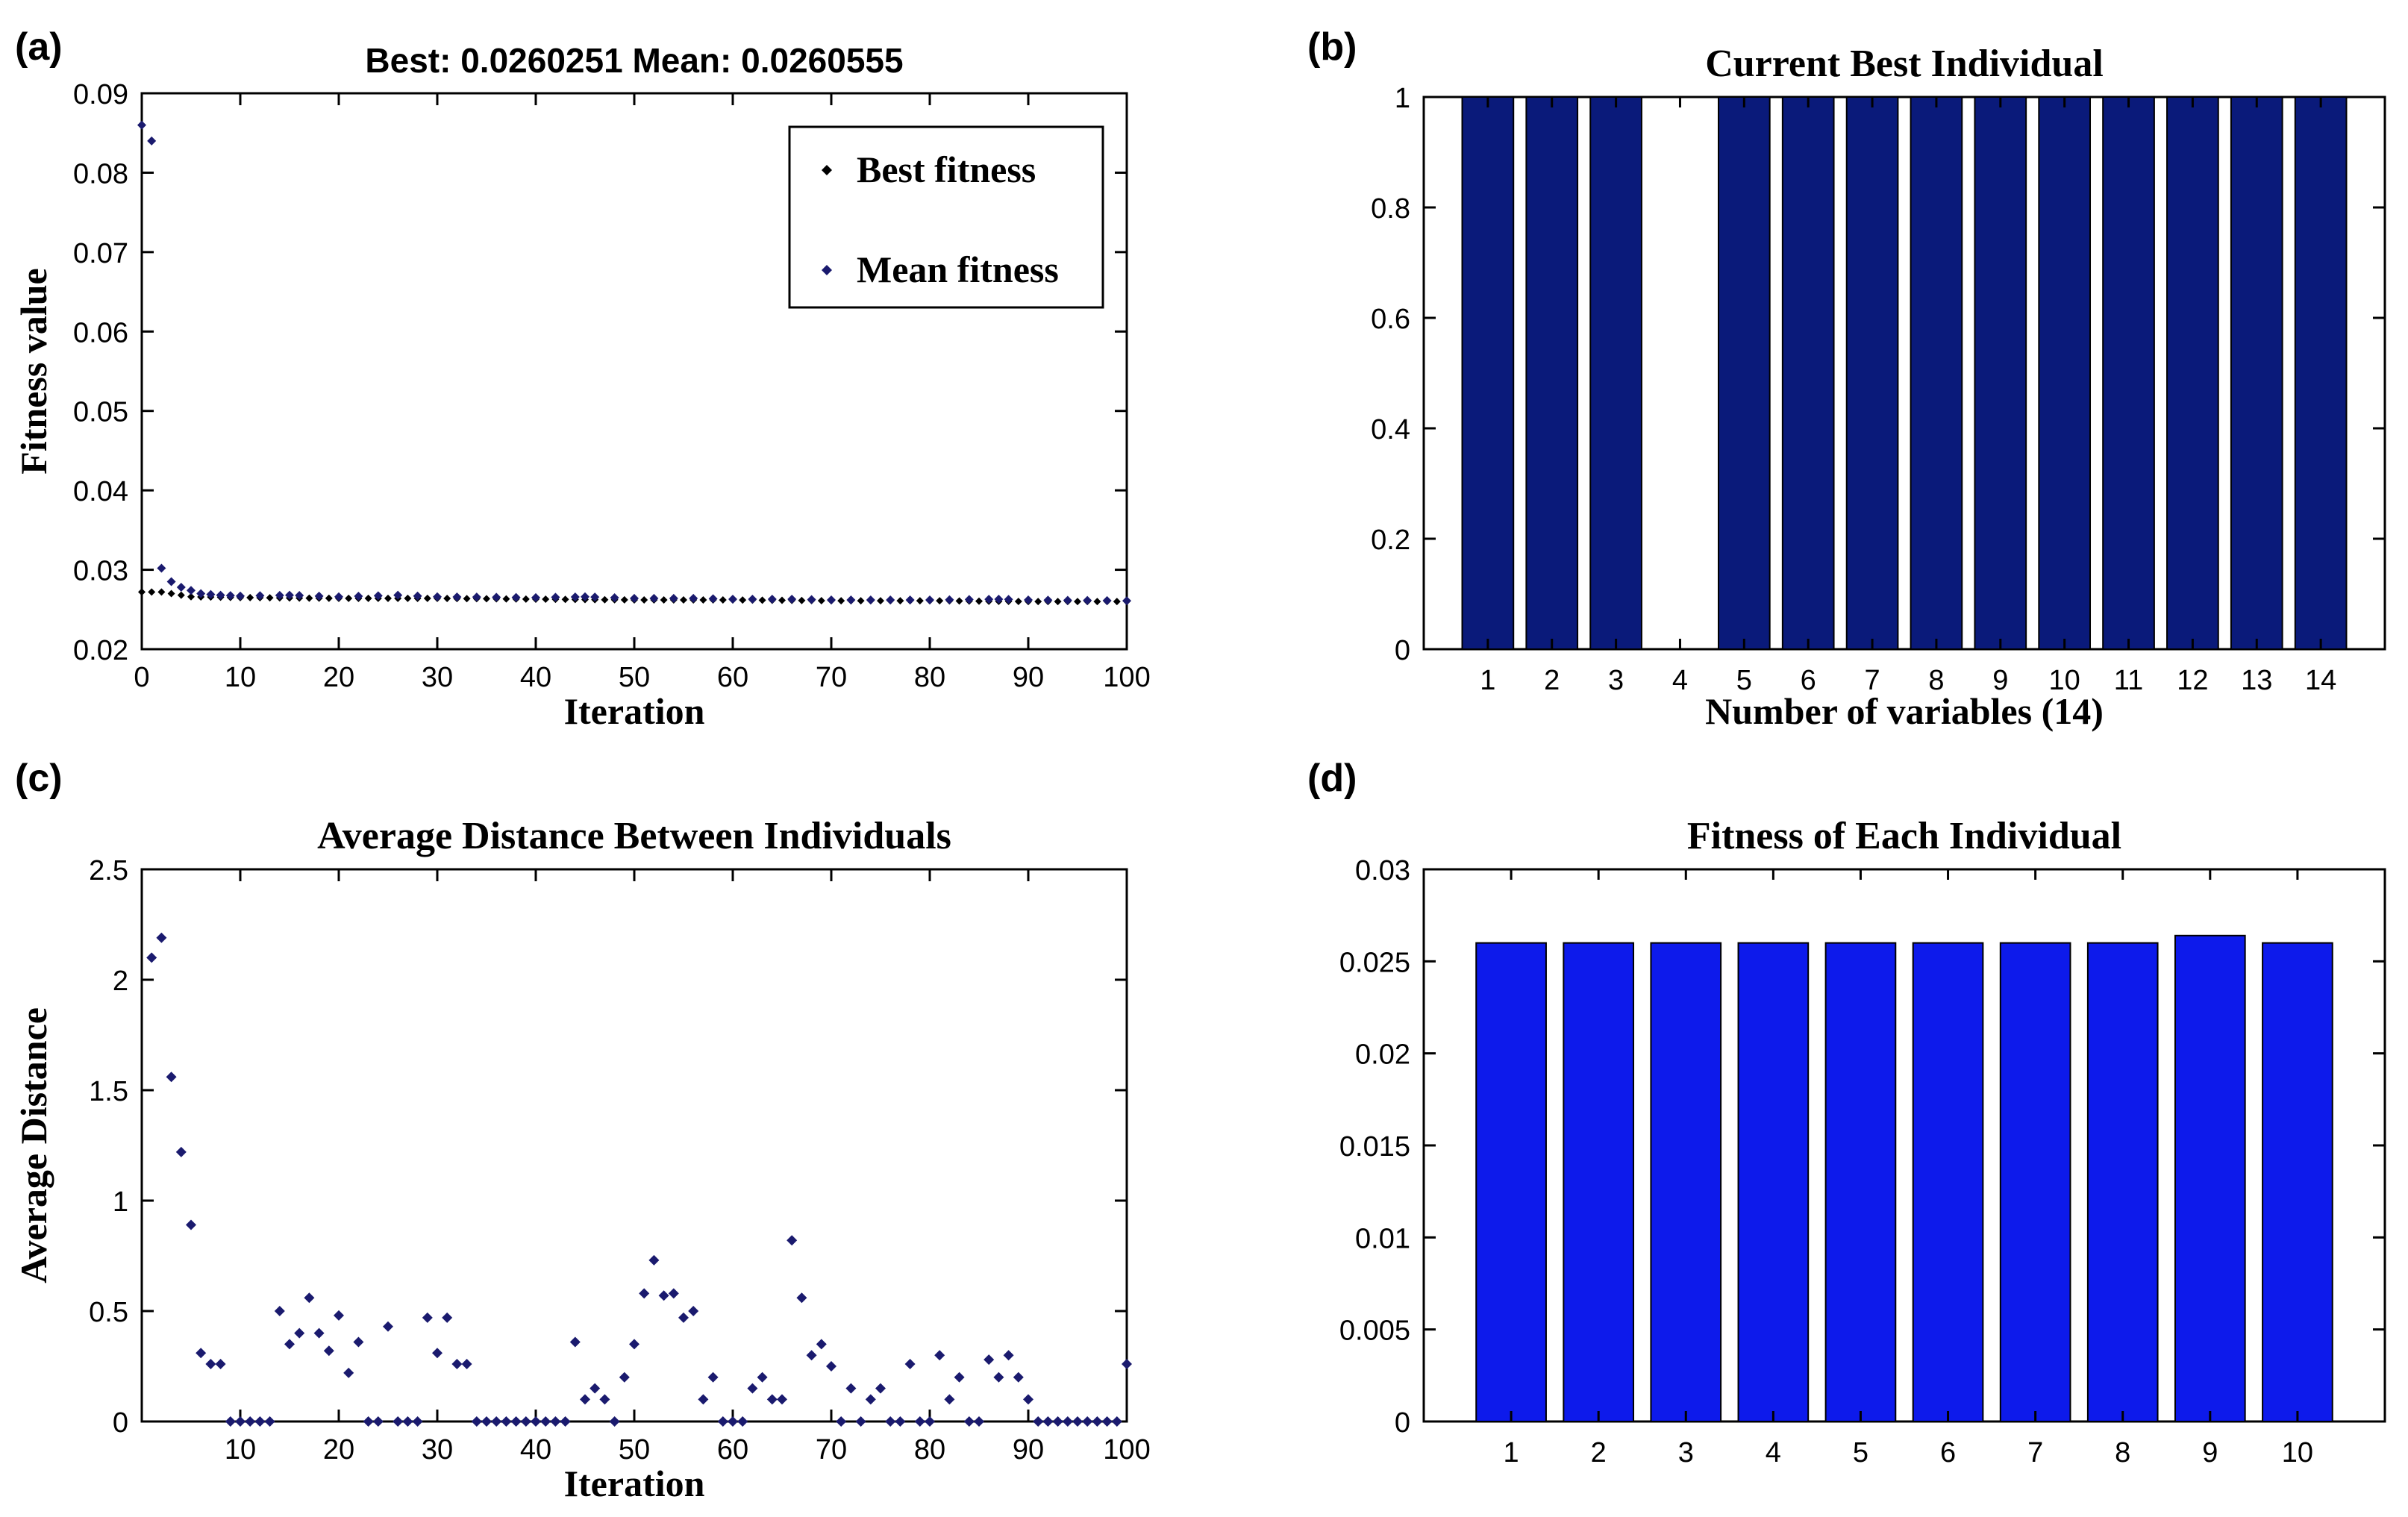 The image size is (2408, 1517). Describe the element at coordinates (827, 270) in the screenshot. I see `legend-marker-mean` at that location.